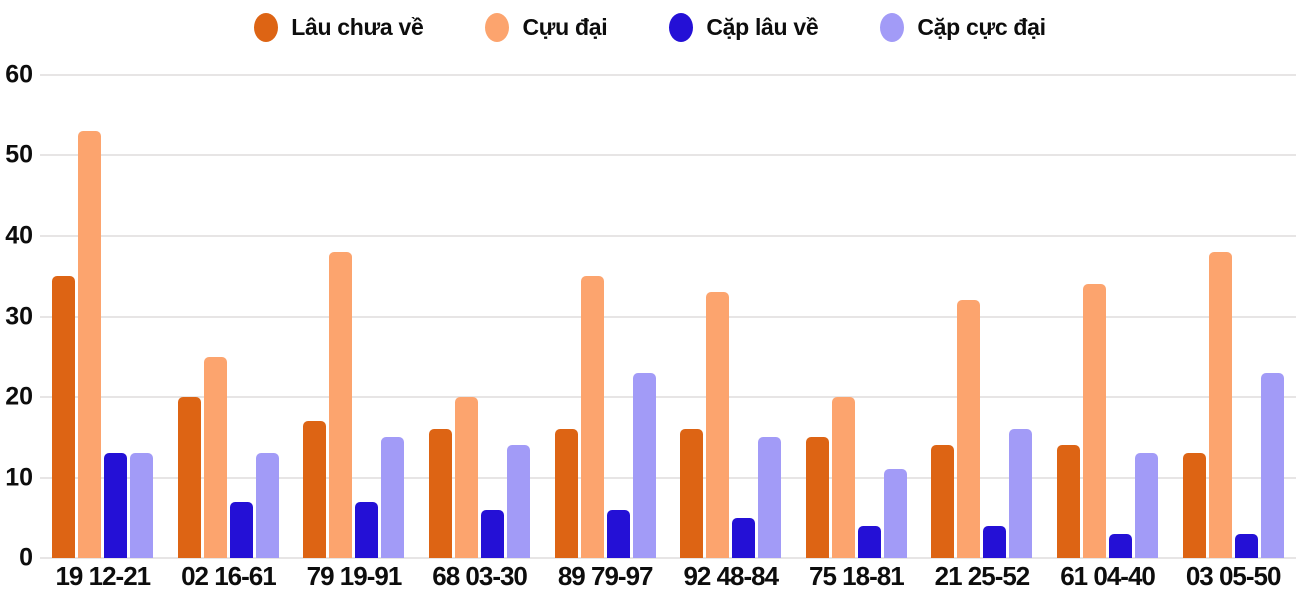 Image resolution: width=1300 pixels, height=600 pixels. What do you see at coordinates (26, 557) in the screenshot?
I see `y-axis-label: 0` at bounding box center [26, 557].